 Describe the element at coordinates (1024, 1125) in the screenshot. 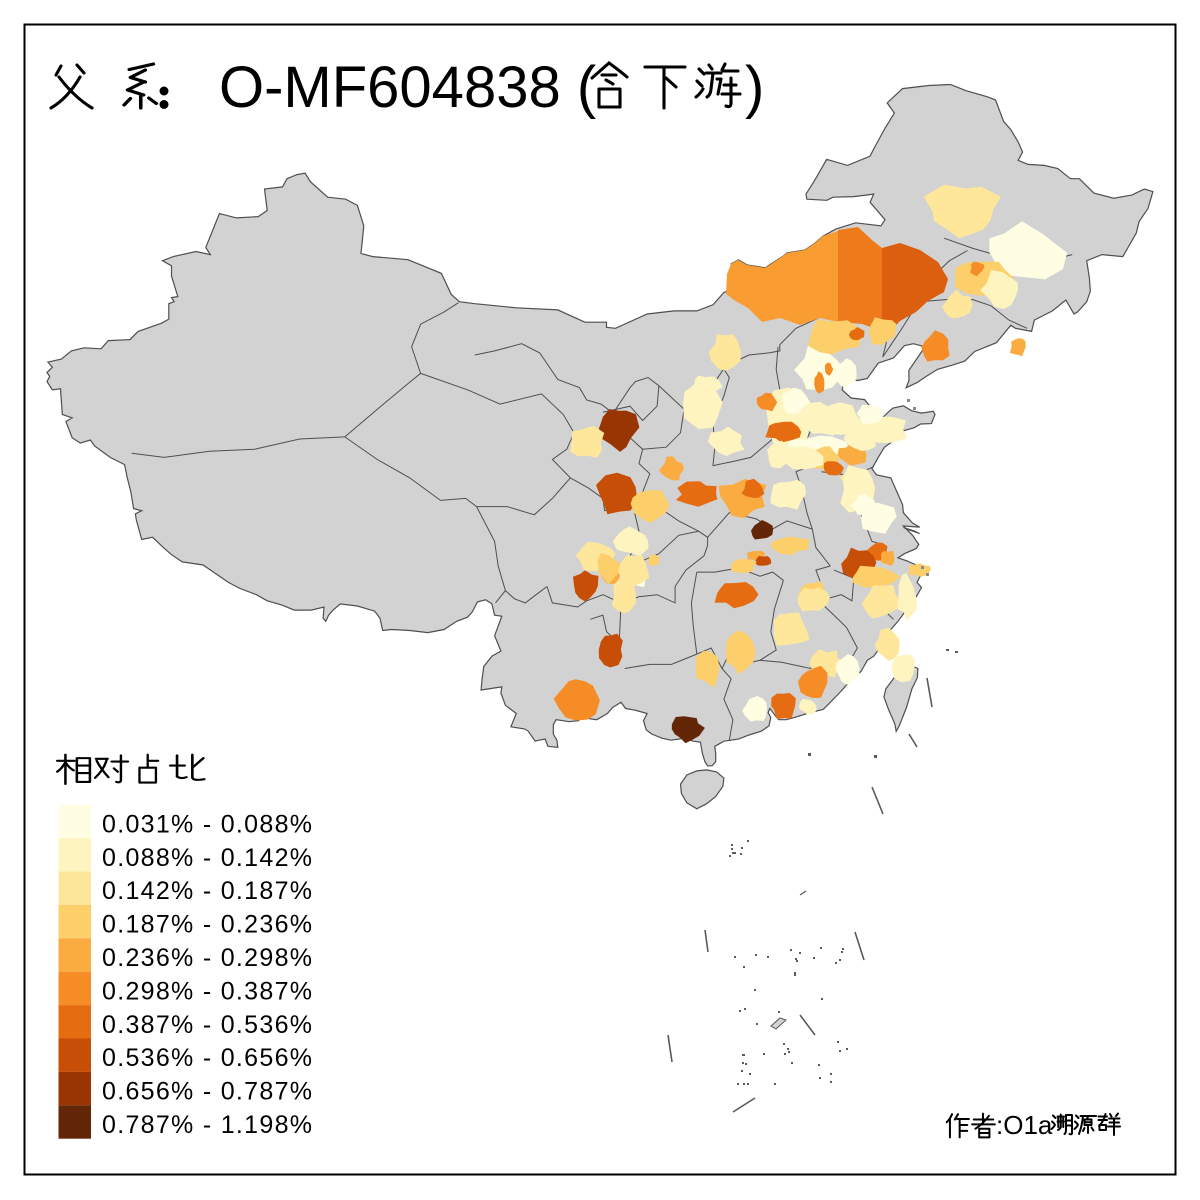

I see `svg-text: :O1a` at that location.